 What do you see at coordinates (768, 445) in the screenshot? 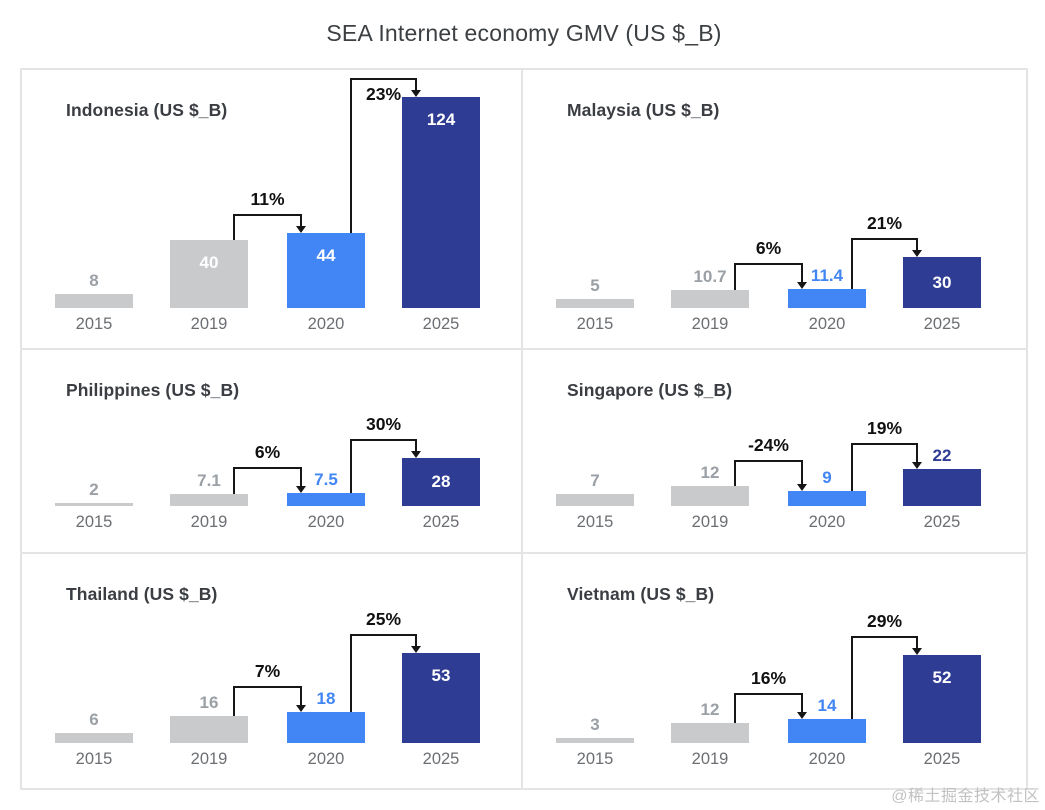
I see `growth-label: -24%` at bounding box center [768, 445].